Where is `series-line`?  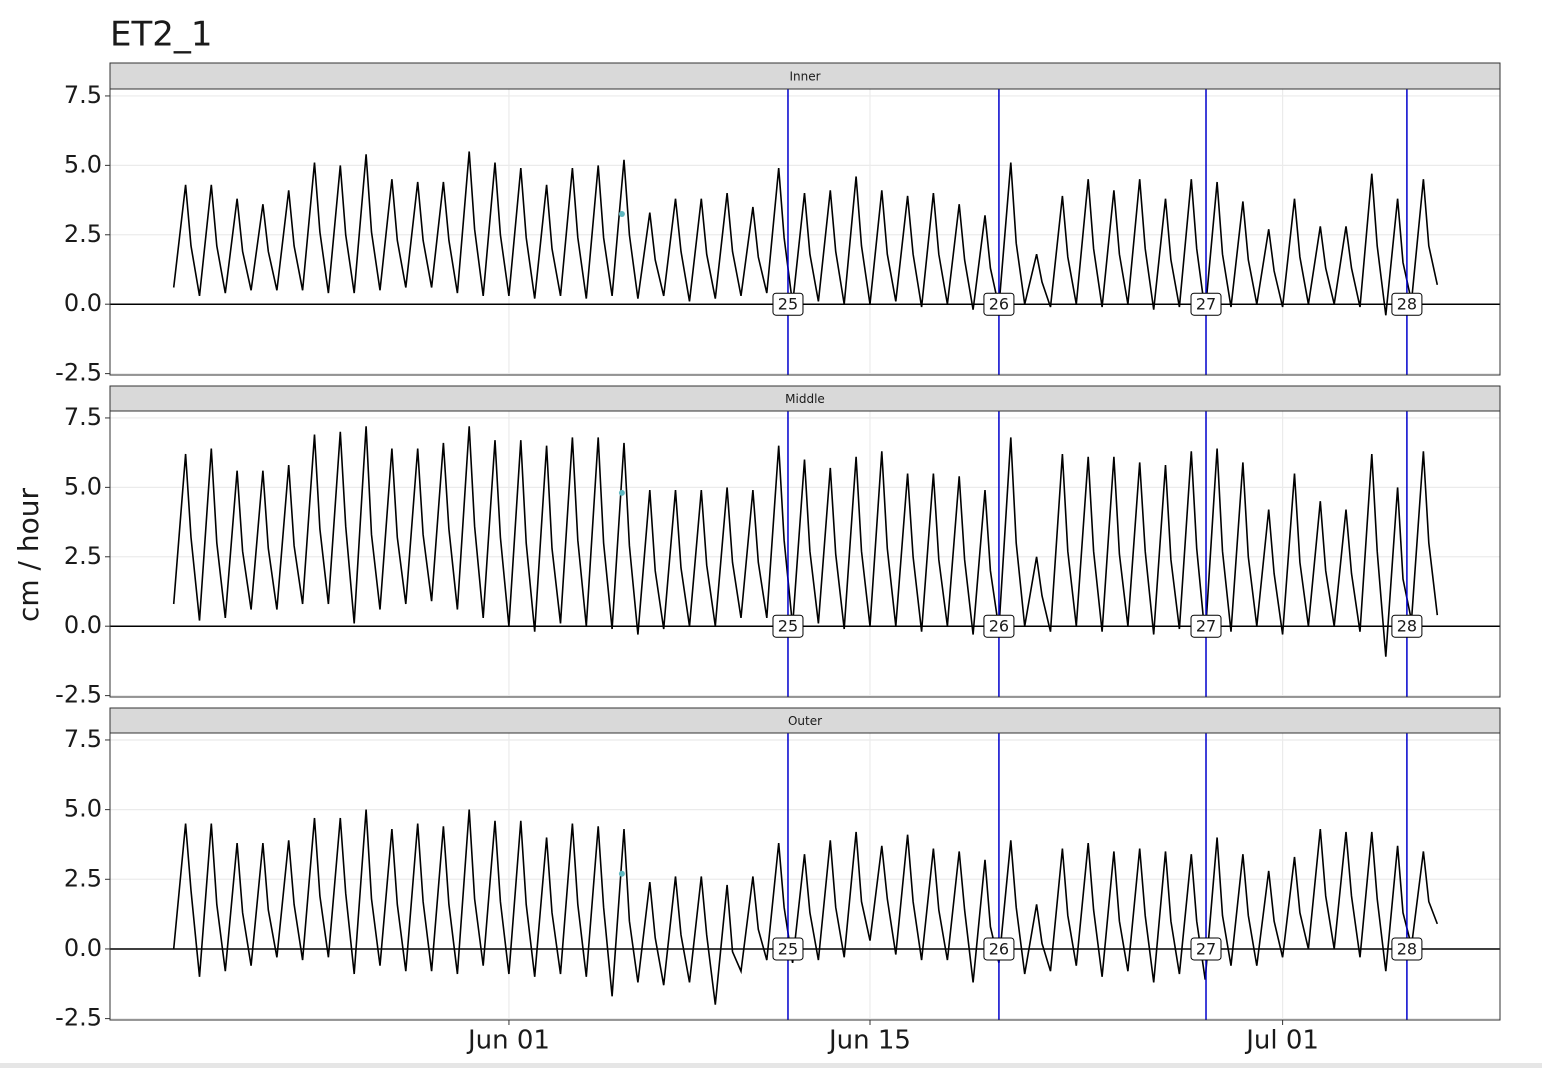 series-line is located at coordinates (805, 233).